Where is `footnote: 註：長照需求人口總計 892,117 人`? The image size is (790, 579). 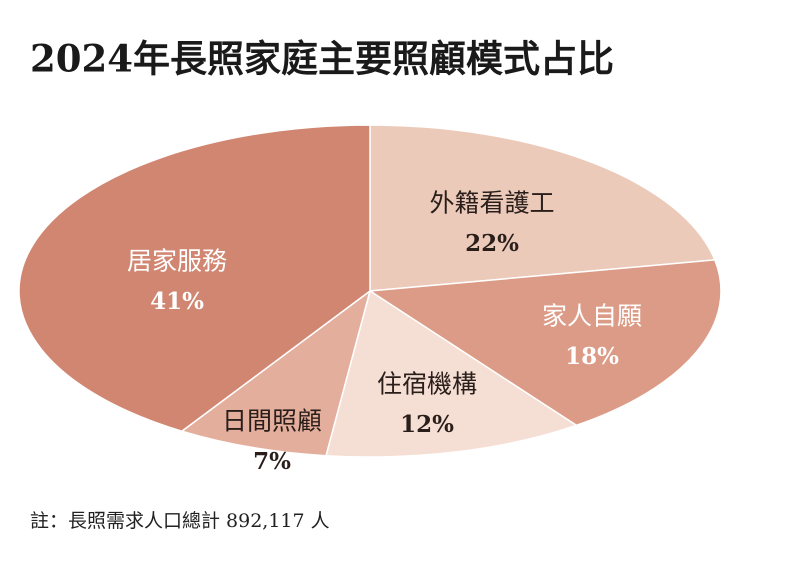
footnote: 註：長照需求人口總計 892,117 人 is located at coordinates (180, 521).